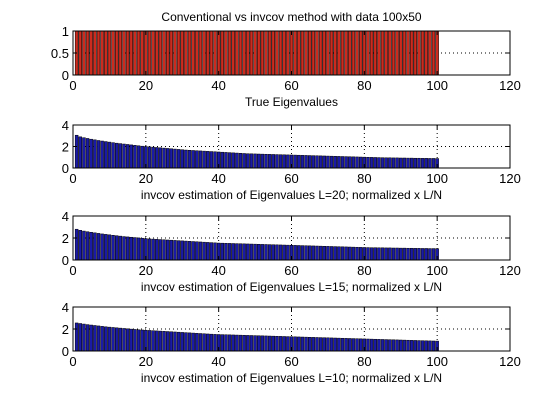  I want to click on x-tick-label: 80, so click(364, 178).